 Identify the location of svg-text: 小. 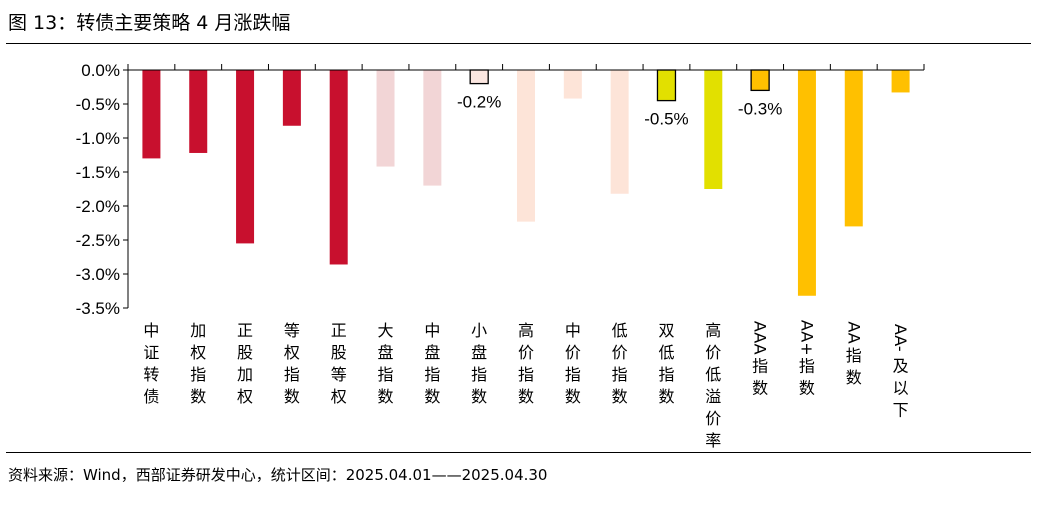
(479, 330).